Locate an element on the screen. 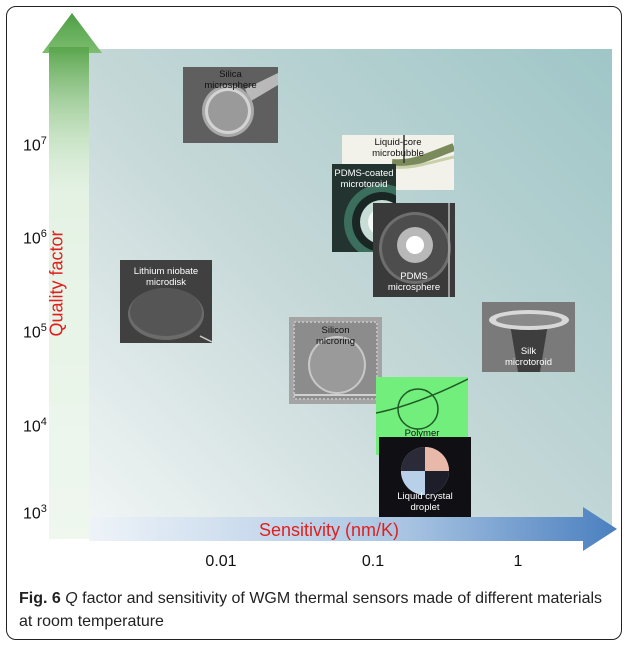 The width and height of the screenshot is (630, 646). liquid-core-microbubble-image: Liquid-core microbubble is located at coordinates (398, 162).